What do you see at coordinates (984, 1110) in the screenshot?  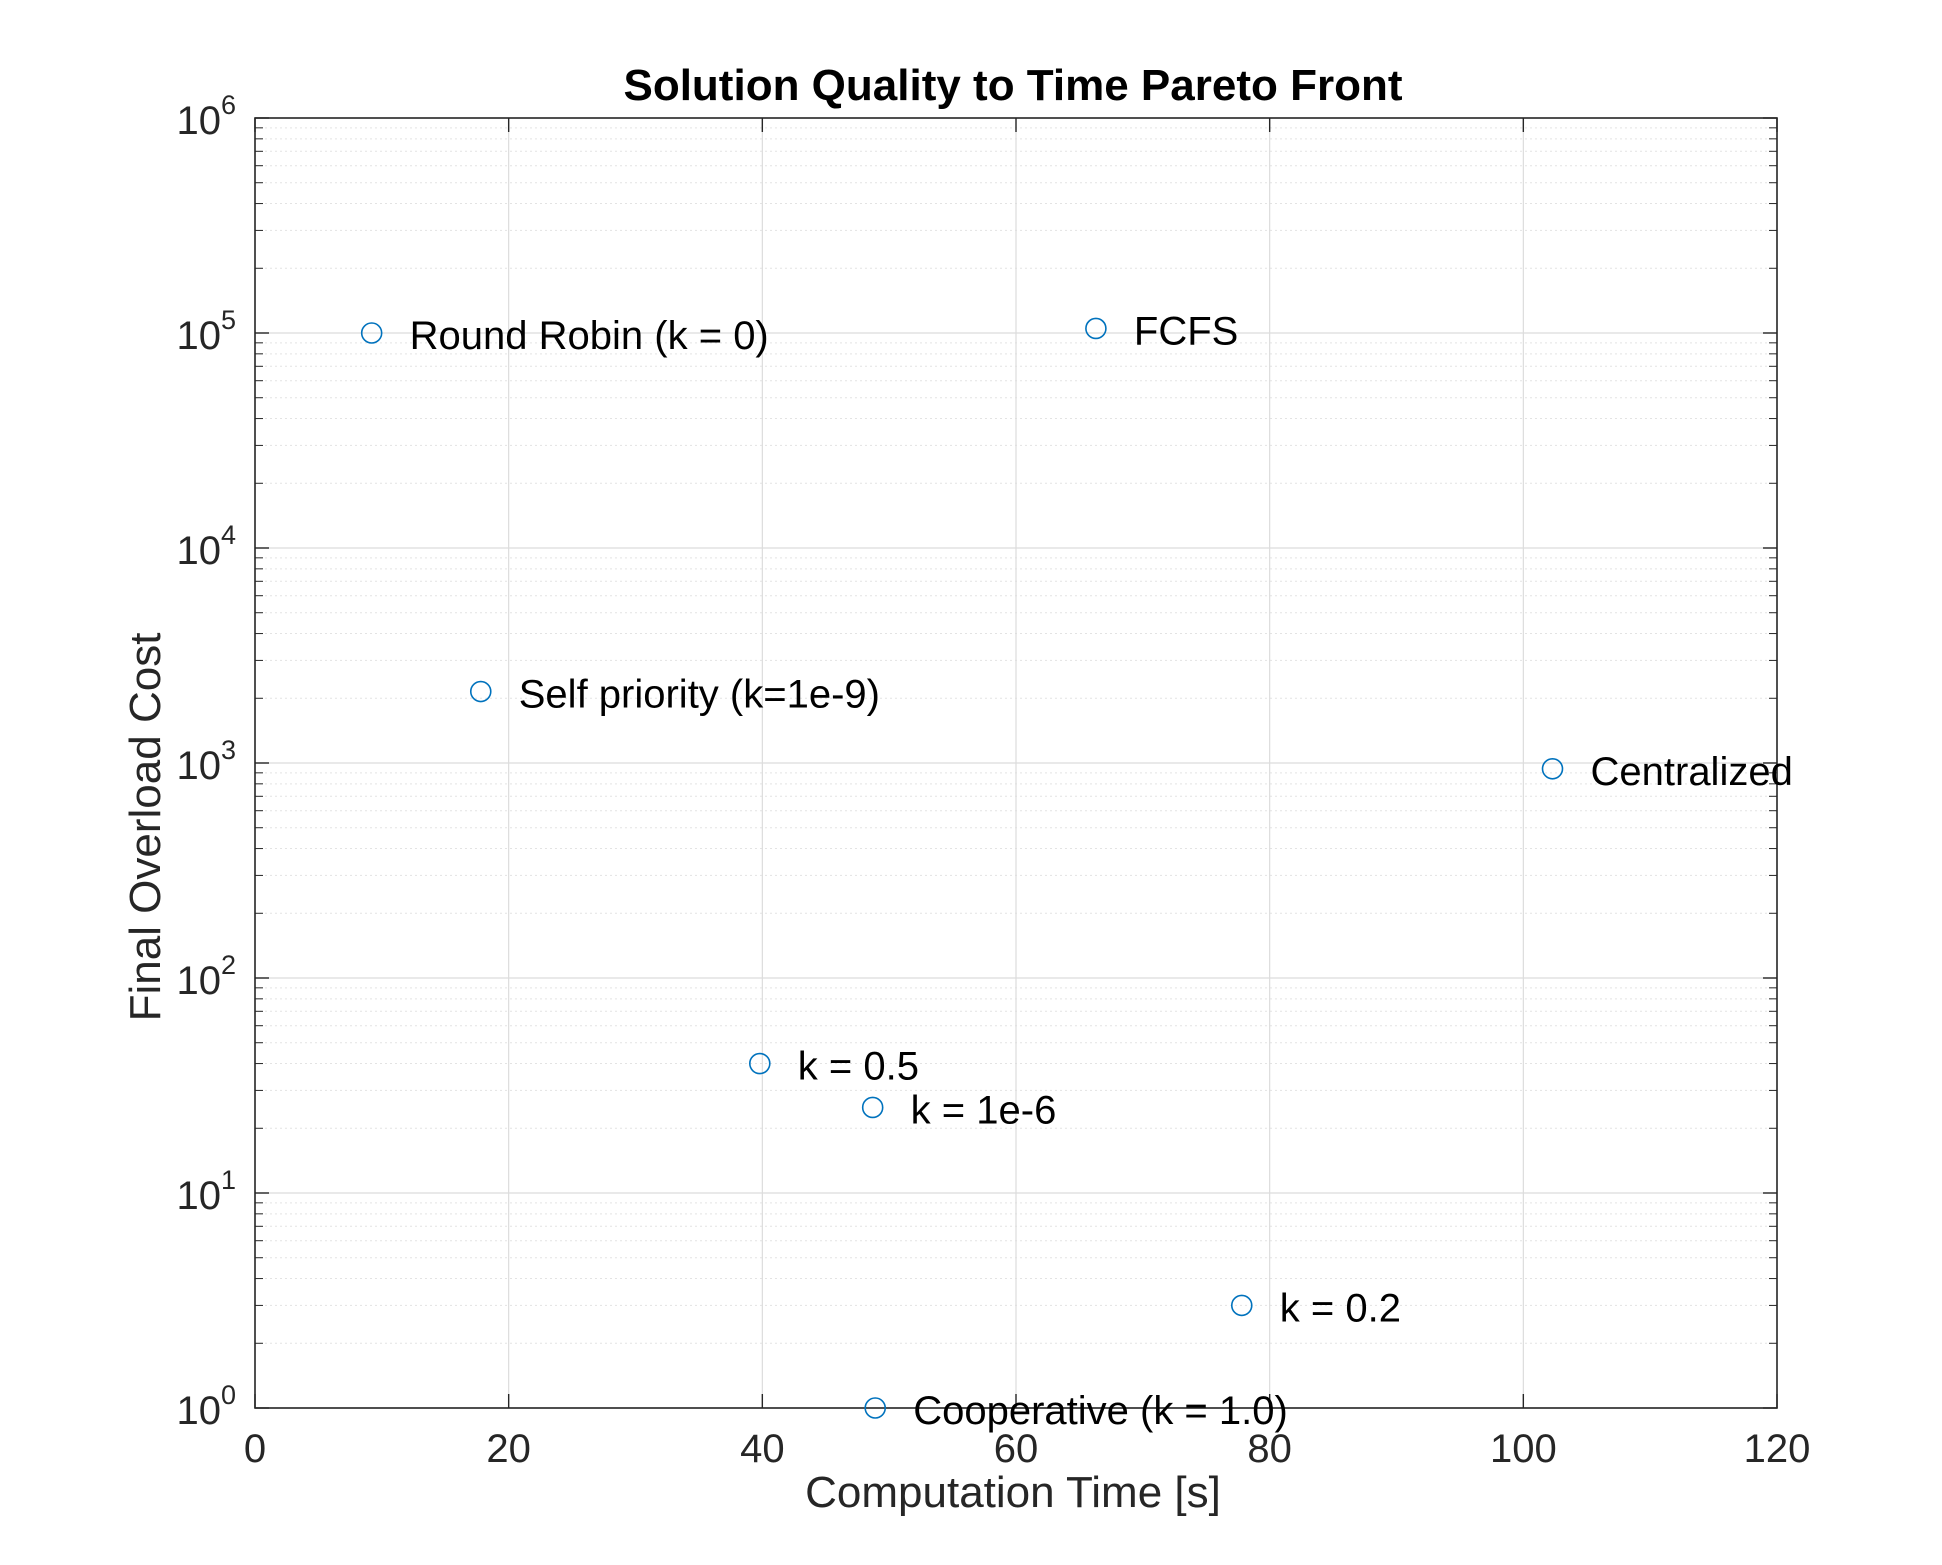 I see `data-point-label: k = 1e-6` at bounding box center [984, 1110].